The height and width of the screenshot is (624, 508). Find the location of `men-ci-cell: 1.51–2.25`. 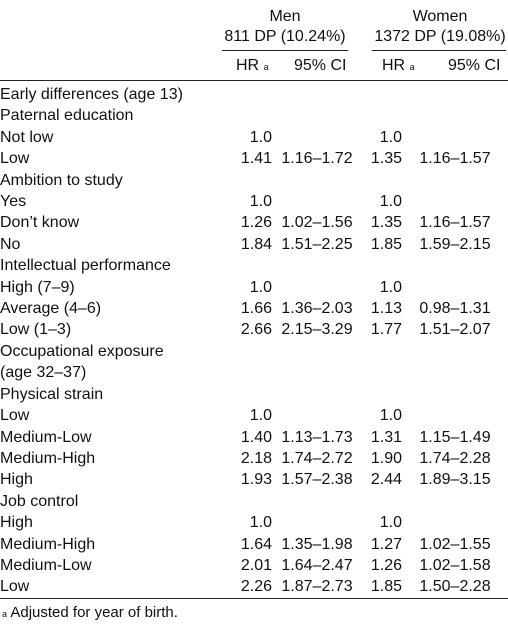

men-ci-cell: 1.51–2.25 is located at coordinates (317, 244).